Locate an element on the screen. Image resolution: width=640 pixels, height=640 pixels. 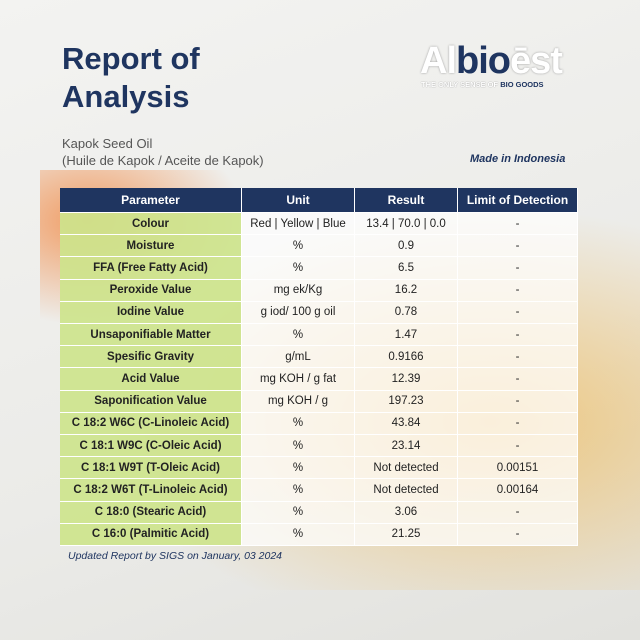
logo-part: bio is located at coordinates (483, 61).